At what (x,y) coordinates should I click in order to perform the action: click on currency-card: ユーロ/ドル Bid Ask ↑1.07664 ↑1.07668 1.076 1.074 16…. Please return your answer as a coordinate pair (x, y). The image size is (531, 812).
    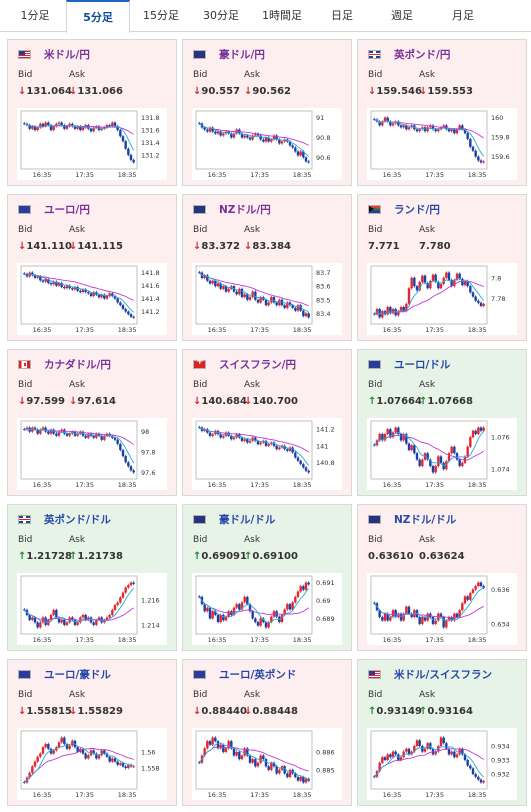
    Looking at the image, I should click on (442, 422).